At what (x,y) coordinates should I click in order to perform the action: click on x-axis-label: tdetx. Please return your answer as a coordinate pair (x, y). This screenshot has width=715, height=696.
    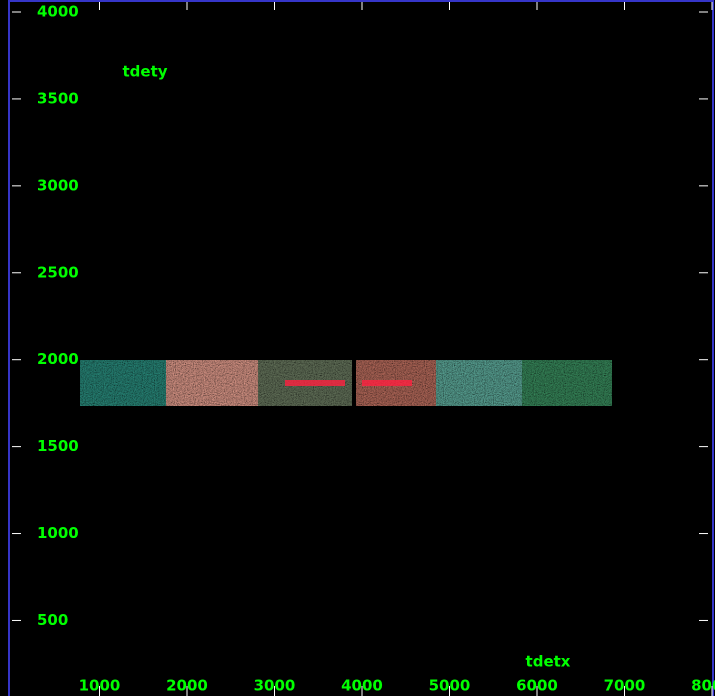
    Looking at the image, I should click on (548, 662).